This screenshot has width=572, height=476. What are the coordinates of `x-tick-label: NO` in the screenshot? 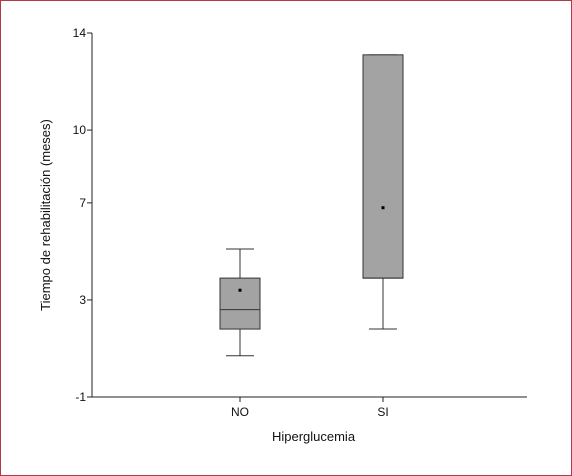 It's located at (240, 412).